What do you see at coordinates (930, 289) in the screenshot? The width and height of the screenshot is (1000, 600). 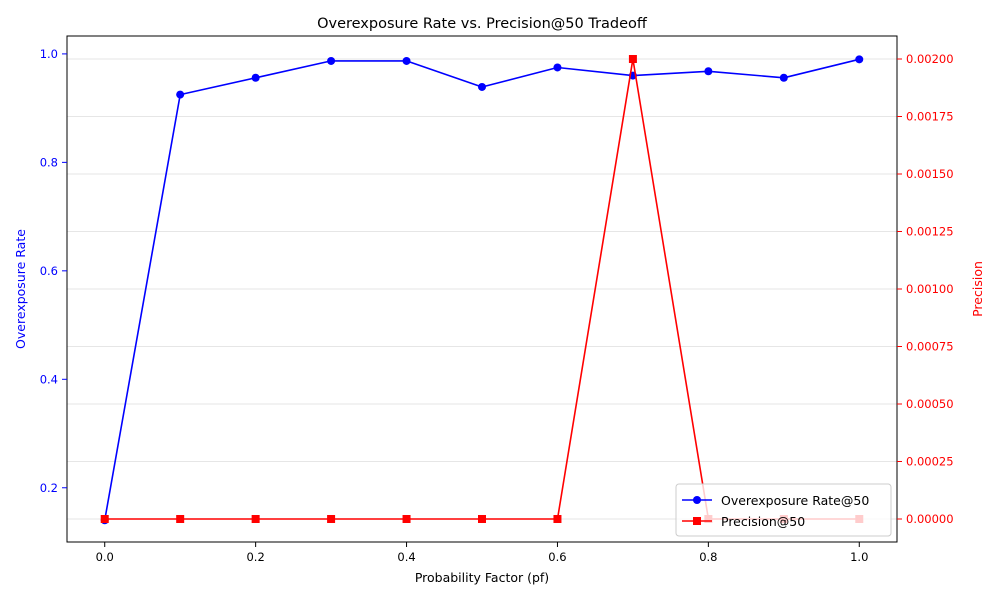 I see `y-right-tick-label: 0.00100` at bounding box center [930, 289].